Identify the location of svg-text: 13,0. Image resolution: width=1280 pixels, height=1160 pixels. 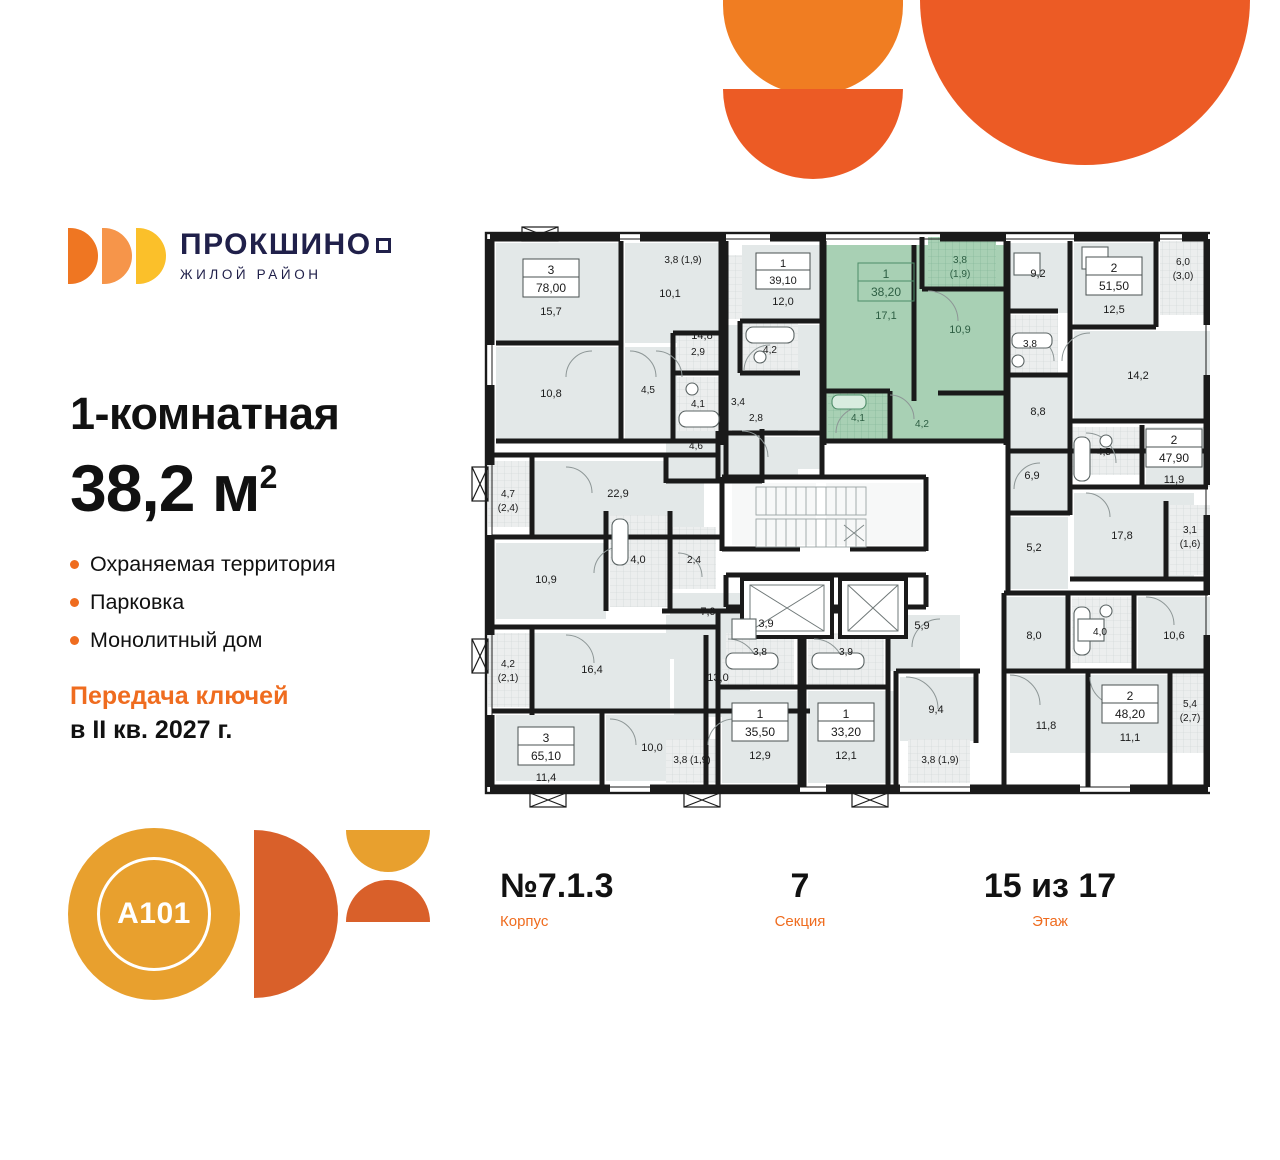
(717, 678).